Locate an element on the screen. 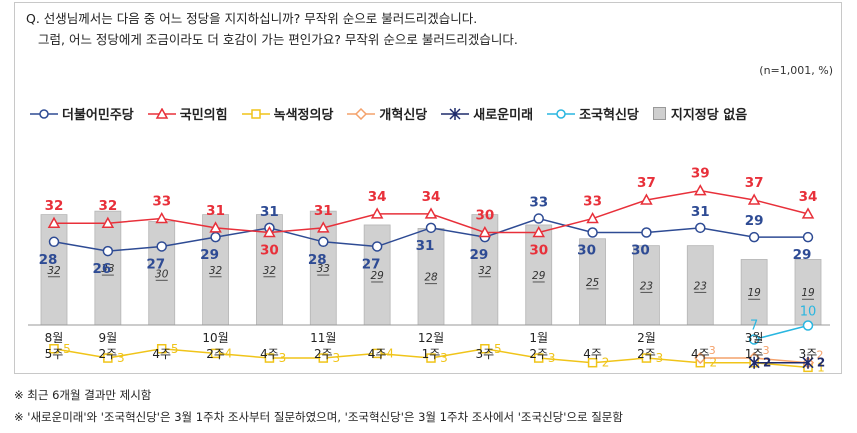  series-value-label: 39 is located at coordinates (700, 174).